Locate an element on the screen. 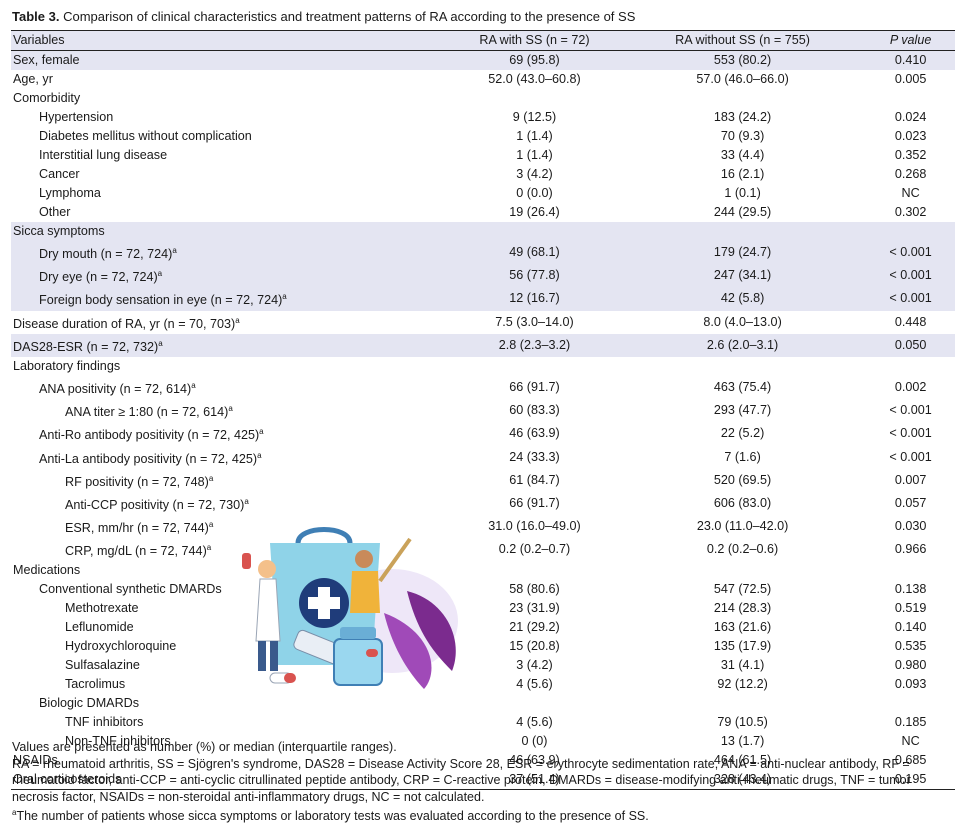 This screenshot has width=966, height=832. cell-without-ss: 247 (34.1) is located at coordinates (741, 276).